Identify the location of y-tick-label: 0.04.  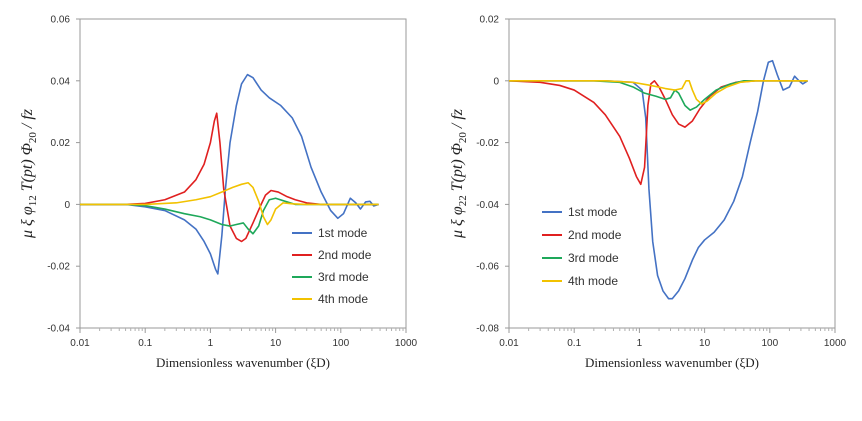
(61, 81).